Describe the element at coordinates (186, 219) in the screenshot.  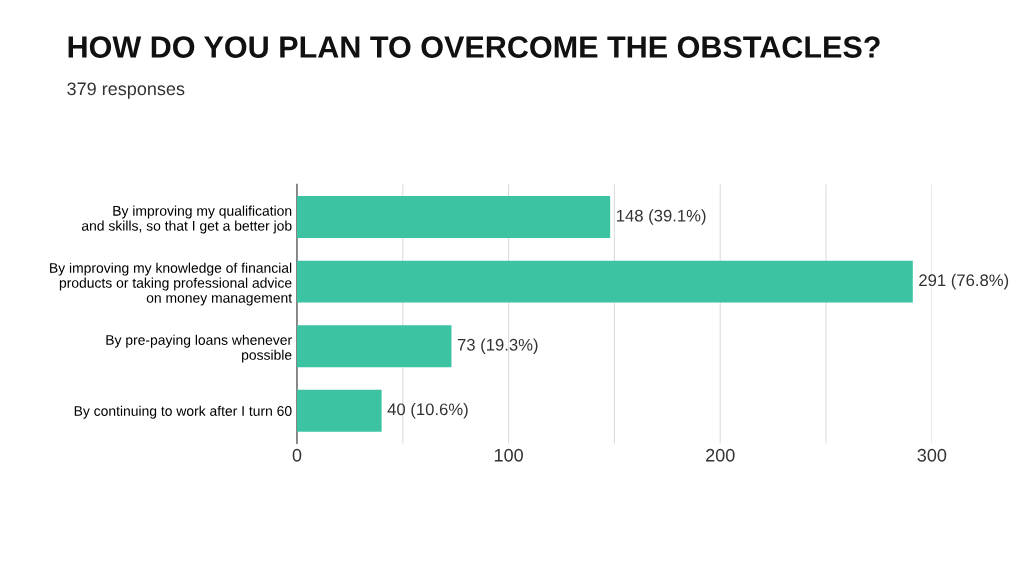
I see `y-tick-label: By improving my qualification and skills, so that I get a better job` at that location.